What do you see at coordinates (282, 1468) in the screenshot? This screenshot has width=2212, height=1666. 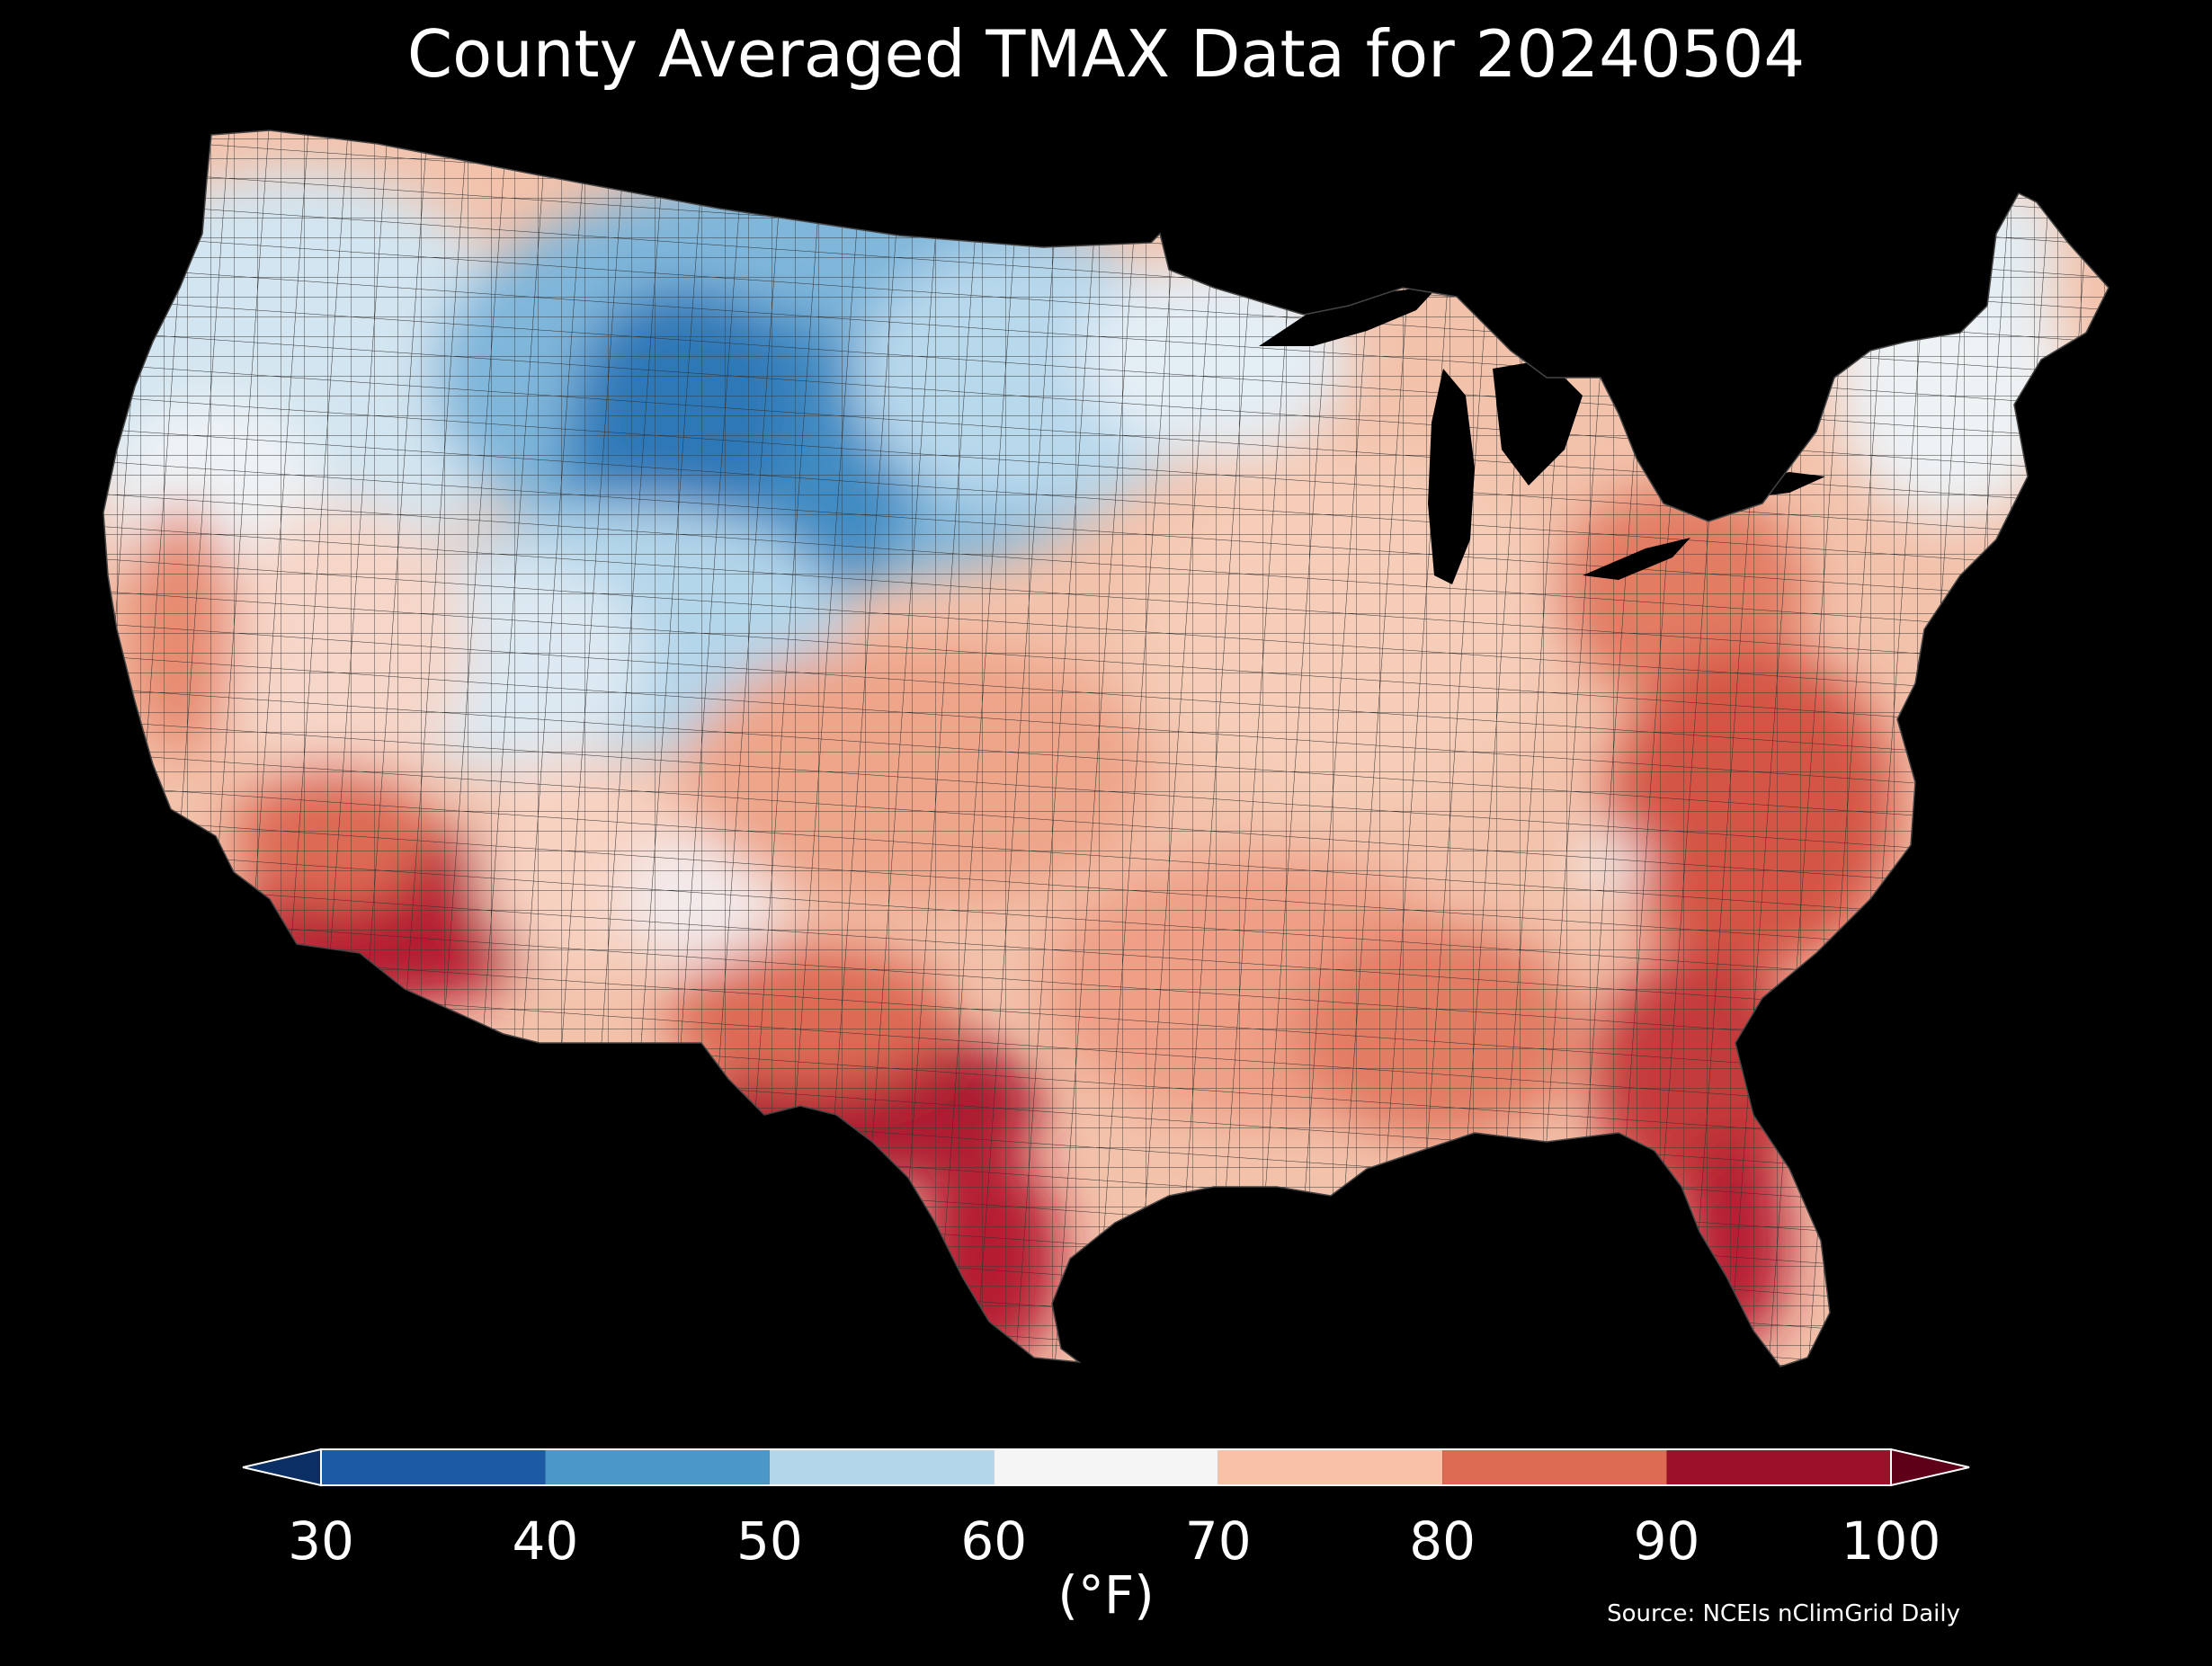 I see `colorbar-under-arrow` at bounding box center [282, 1468].